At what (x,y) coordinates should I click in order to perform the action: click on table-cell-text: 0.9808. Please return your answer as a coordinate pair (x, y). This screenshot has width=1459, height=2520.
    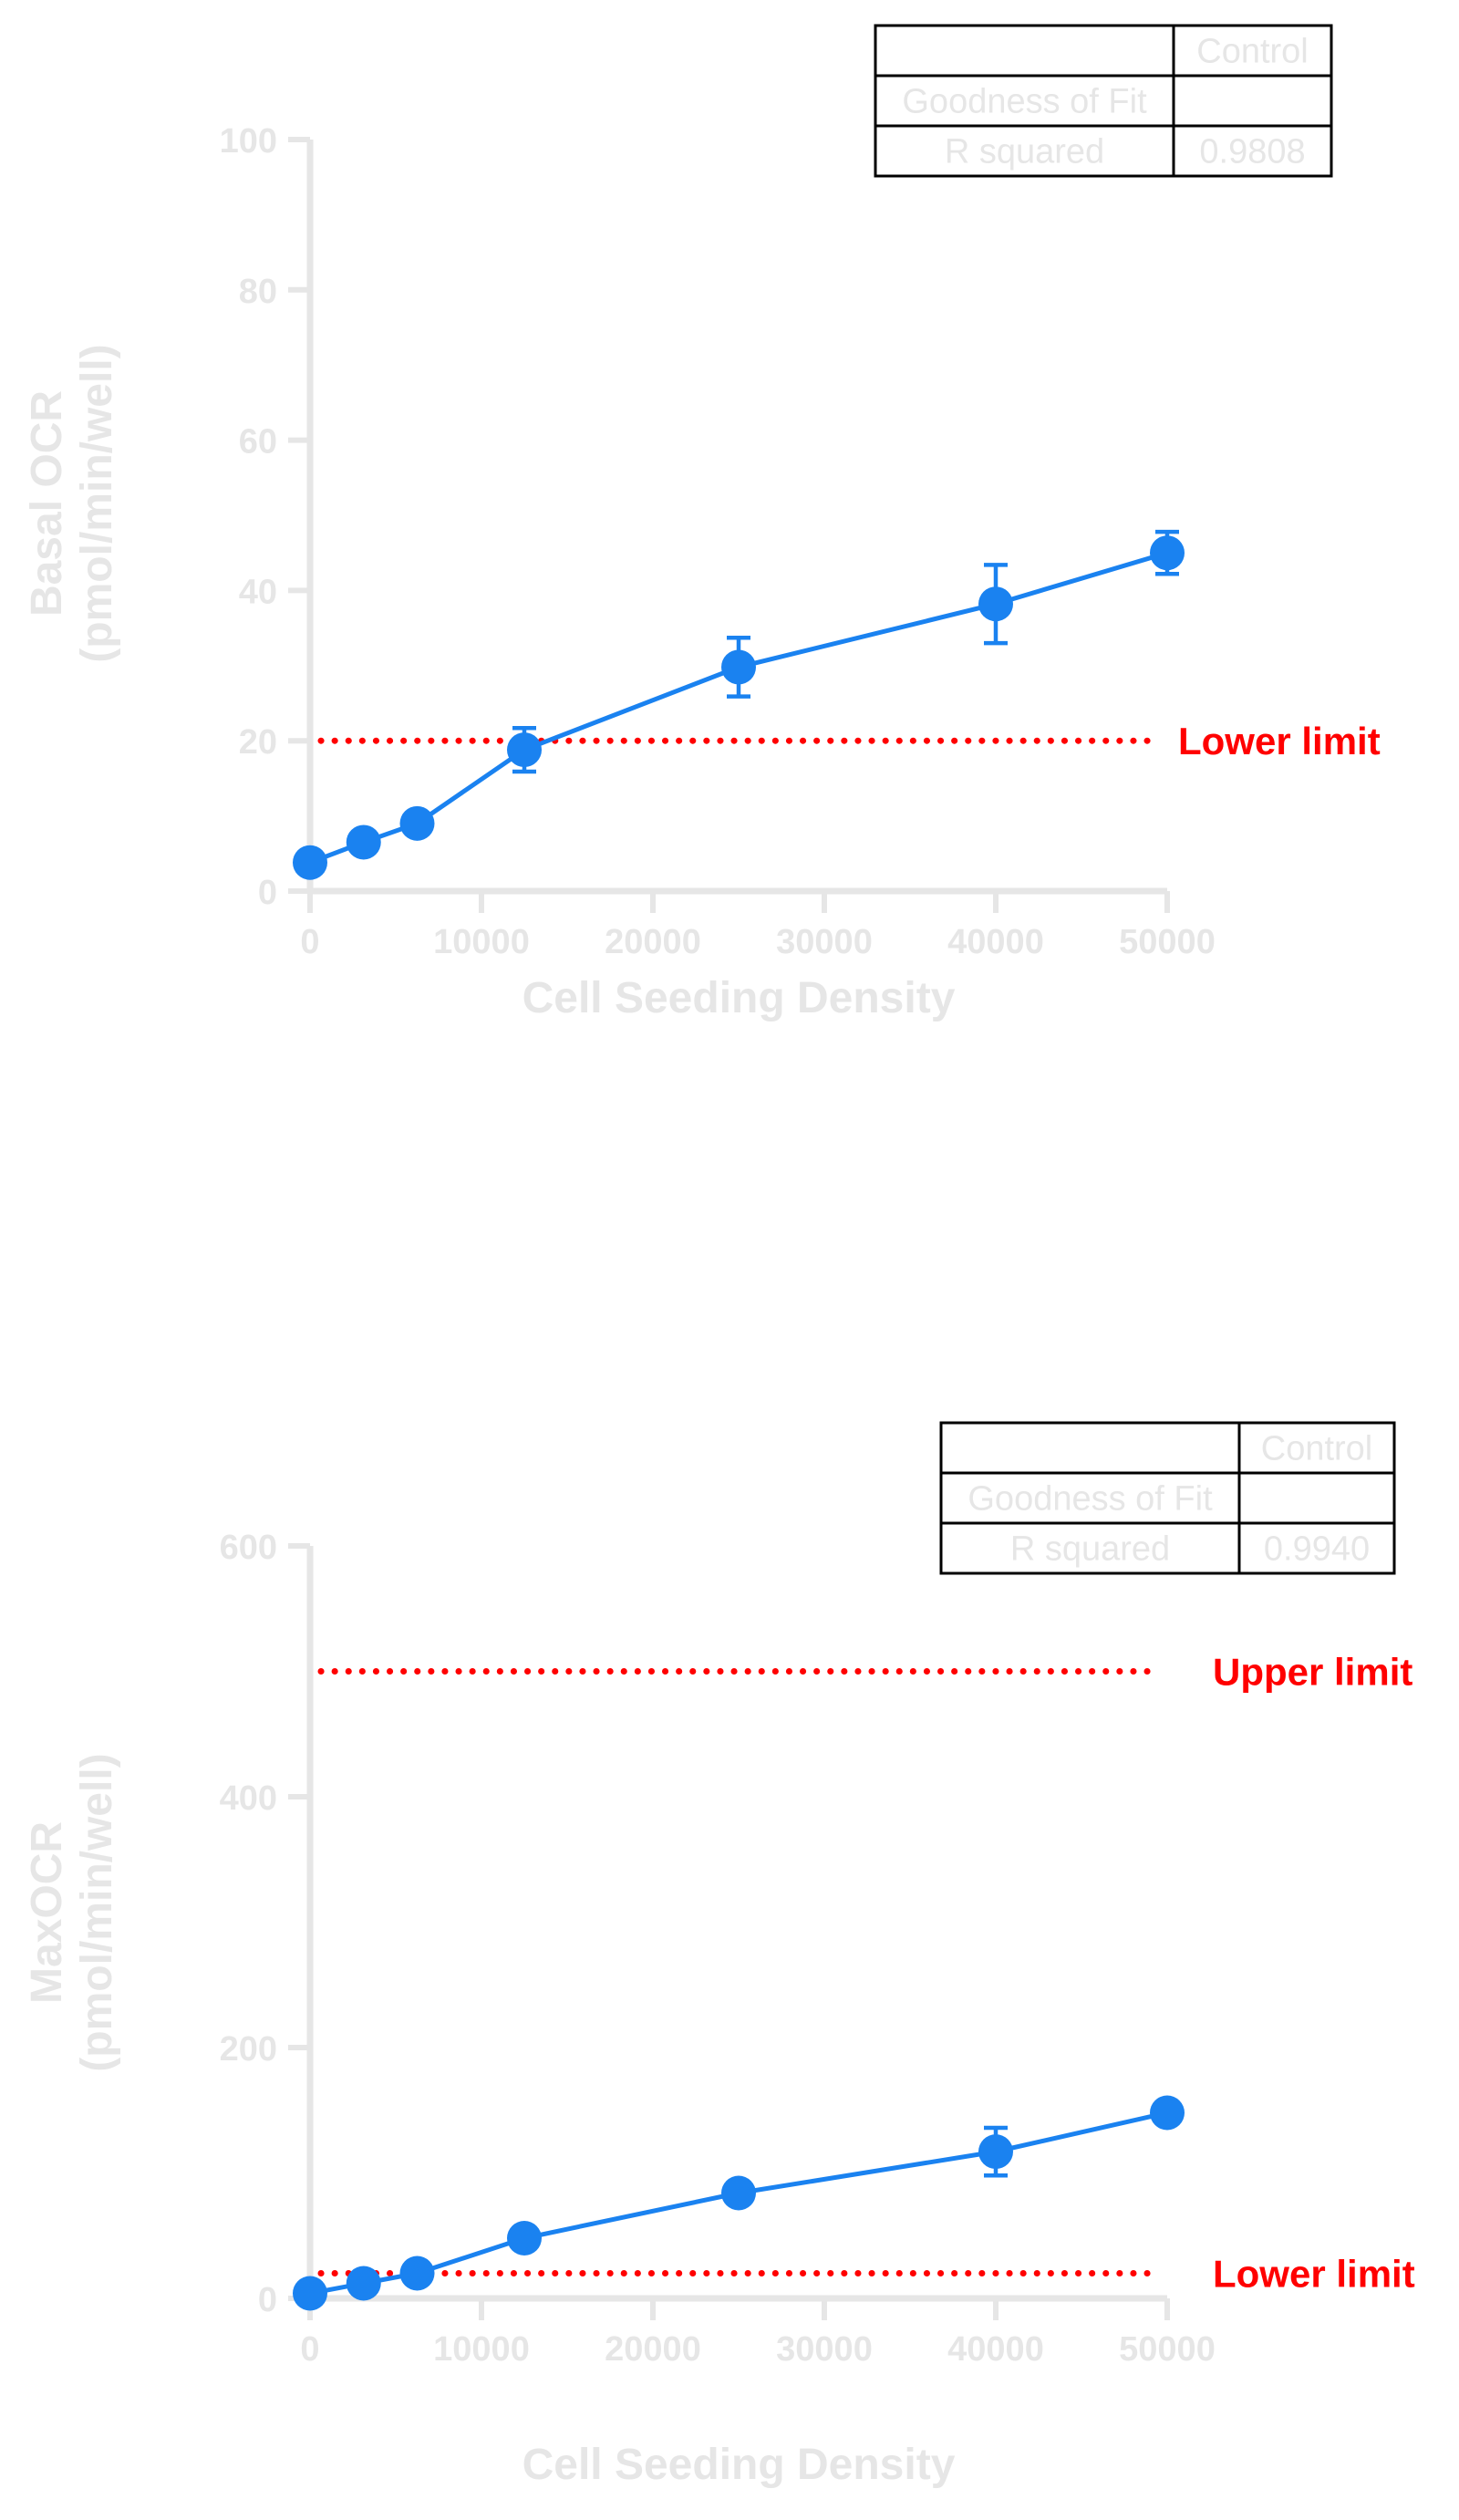
    Looking at the image, I should click on (1252, 152).